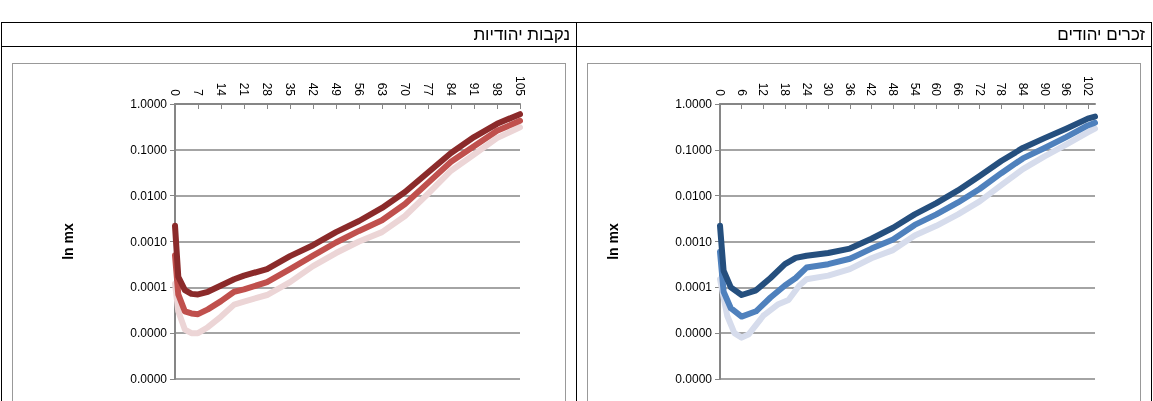 This screenshot has width=1153, height=401. Describe the element at coordinates (849, 89) in the screenshot. I see `x-tick-label: 36` at that location.